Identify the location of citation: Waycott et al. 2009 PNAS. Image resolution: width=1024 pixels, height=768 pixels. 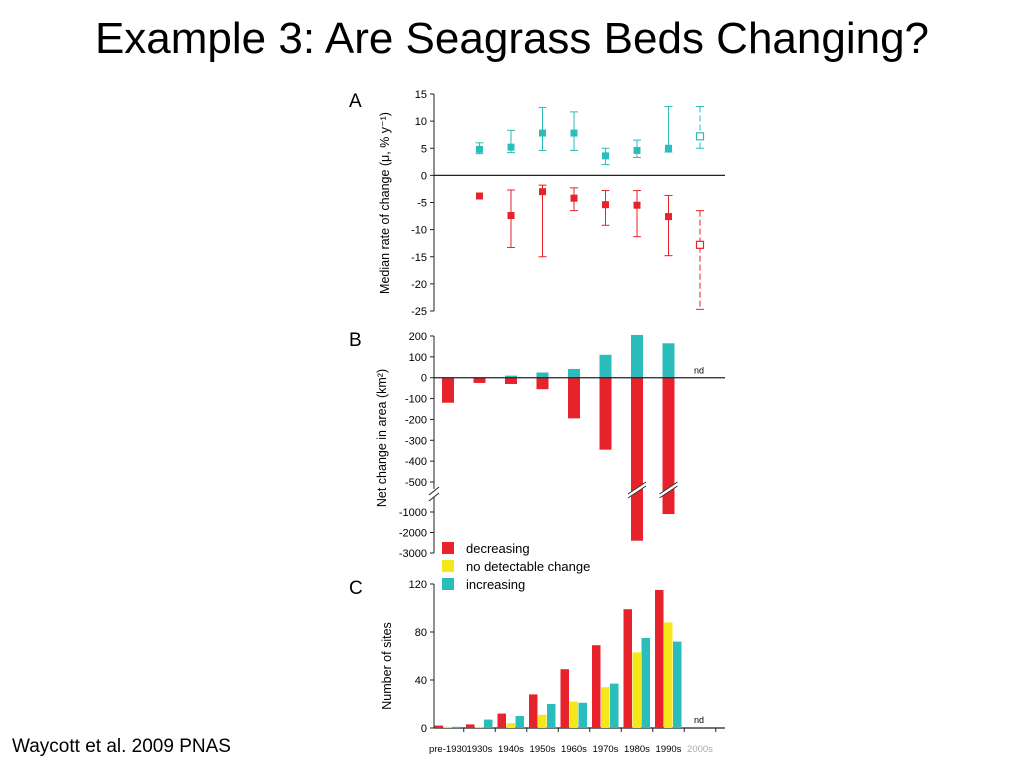
(121, 746).